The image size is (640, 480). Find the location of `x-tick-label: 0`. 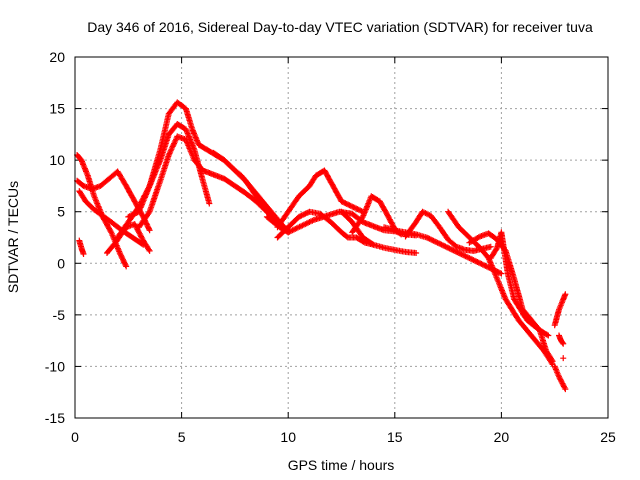

x-tick-label: 0 is located at coordinates (75, 437).